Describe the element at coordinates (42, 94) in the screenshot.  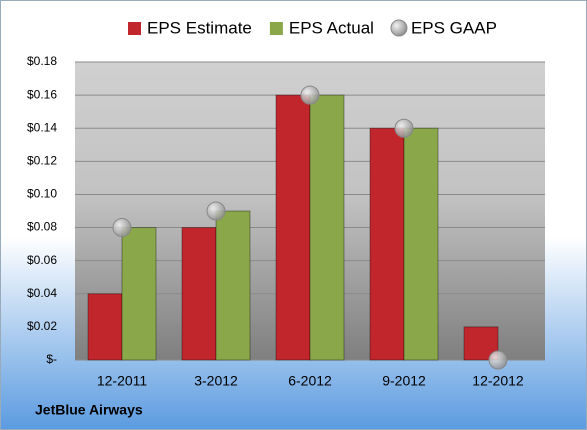
I see `y-tick-label: $0.16` at that location.